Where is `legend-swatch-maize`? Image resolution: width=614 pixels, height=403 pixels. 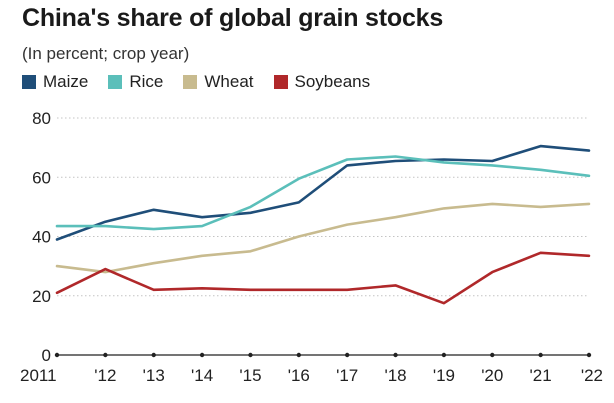 legend-swatch-maize is located at coordinates (29, 82).